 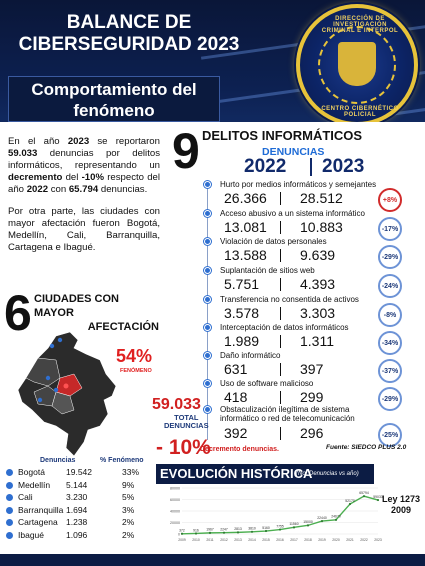 What do you see at coordinates (239, 449) in the screenshot?
I see `total-change-label: Decremento denuncias.` at bounding box center [239, 449].